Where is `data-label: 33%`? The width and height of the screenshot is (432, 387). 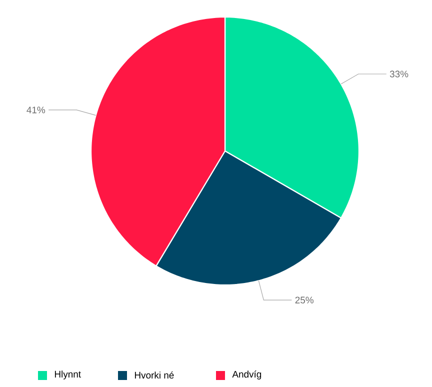 data-label: 33% is located at coordinates (399, 74).